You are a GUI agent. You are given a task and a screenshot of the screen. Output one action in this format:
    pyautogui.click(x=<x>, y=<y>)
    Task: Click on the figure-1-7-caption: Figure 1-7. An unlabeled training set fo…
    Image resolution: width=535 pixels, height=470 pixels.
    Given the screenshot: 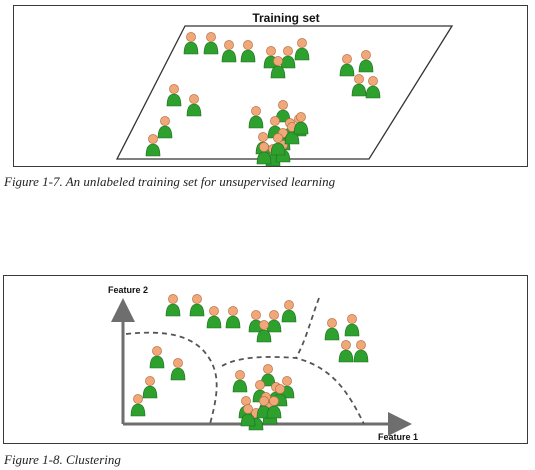 What is the action you would take?
    pyautogui.click(x=170, y=181)
    